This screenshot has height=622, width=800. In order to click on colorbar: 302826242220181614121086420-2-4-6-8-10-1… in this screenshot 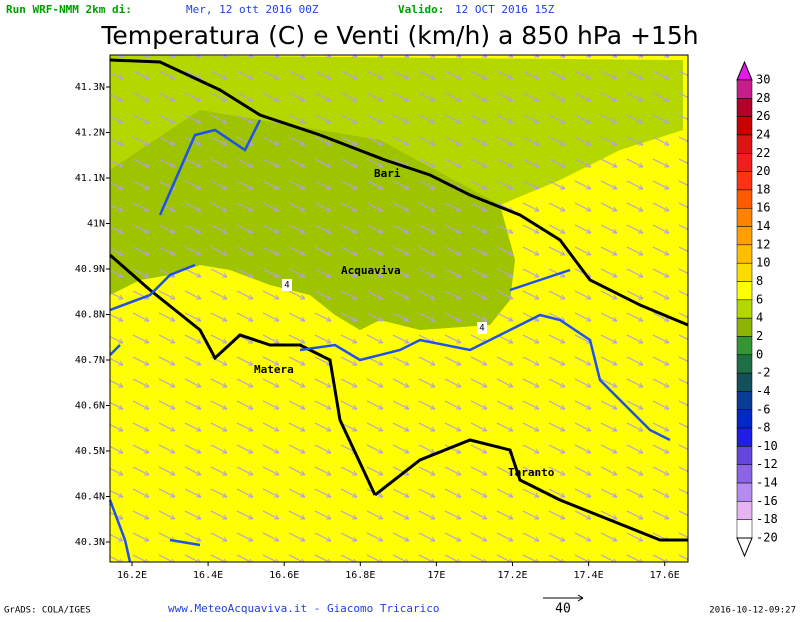, I will do `click(757, 309)`.